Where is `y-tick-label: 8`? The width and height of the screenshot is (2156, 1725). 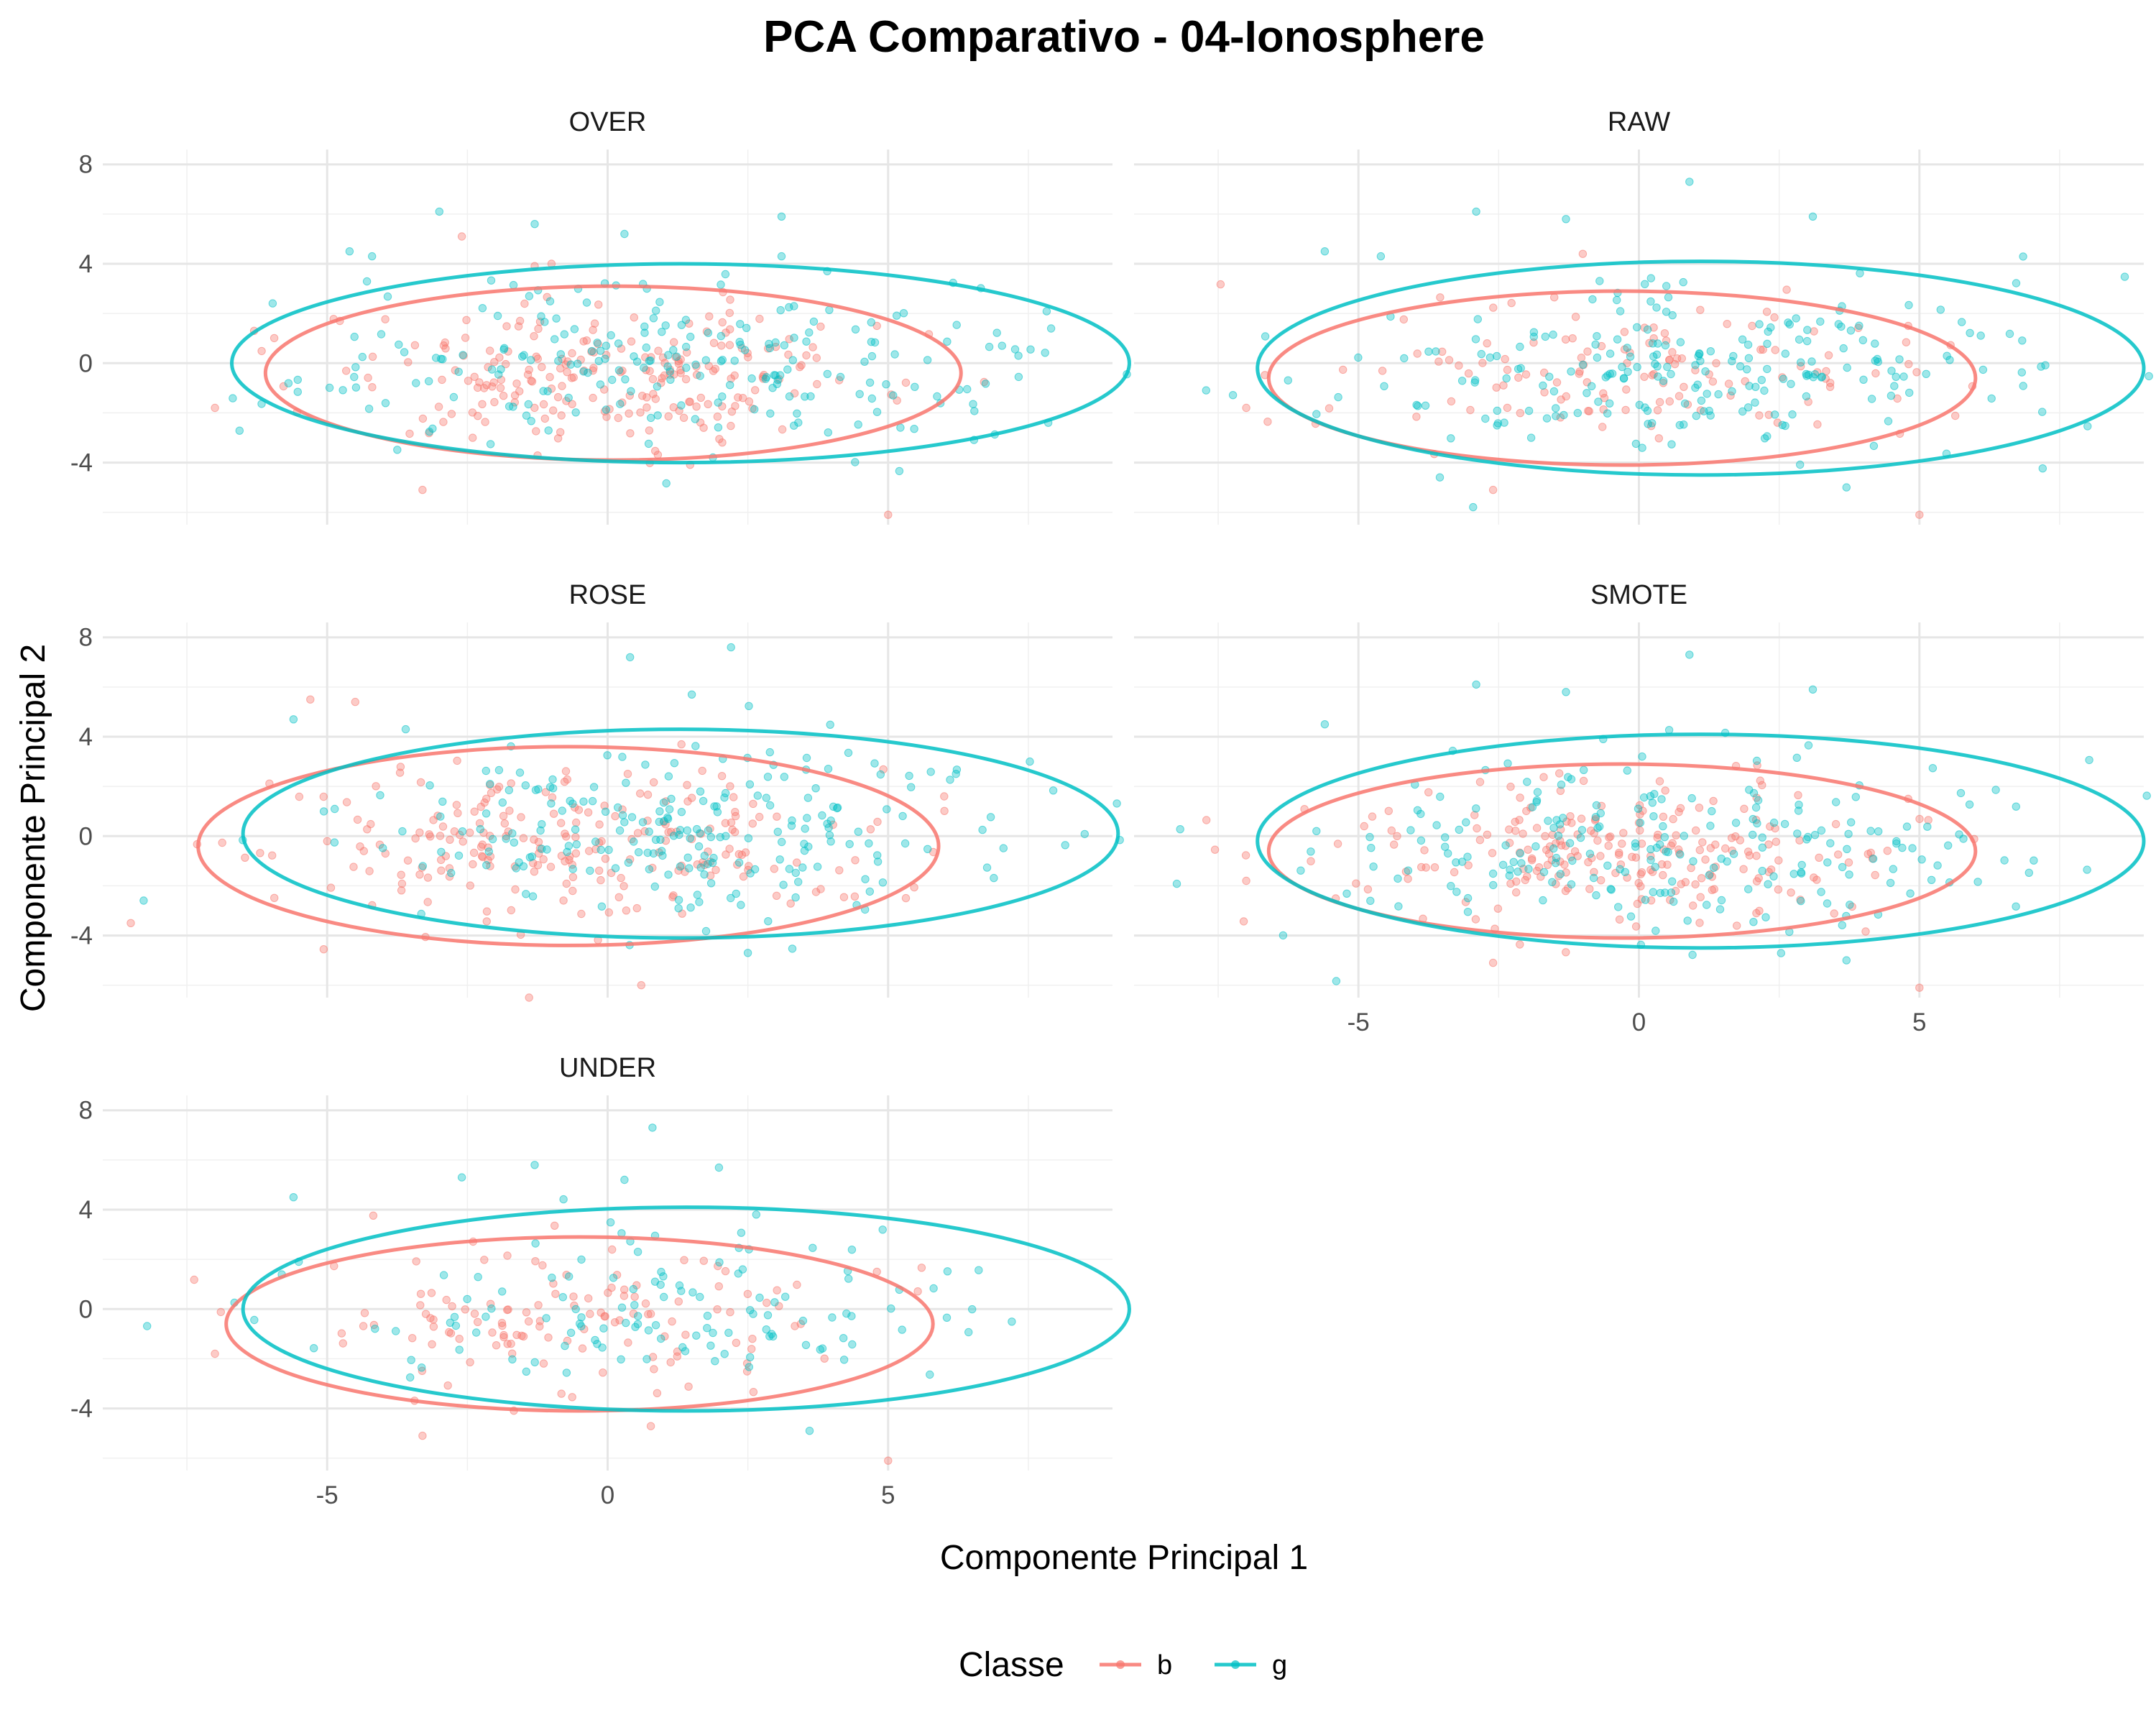
y-tick-label: 8 is located at coordinates (86, 1111).